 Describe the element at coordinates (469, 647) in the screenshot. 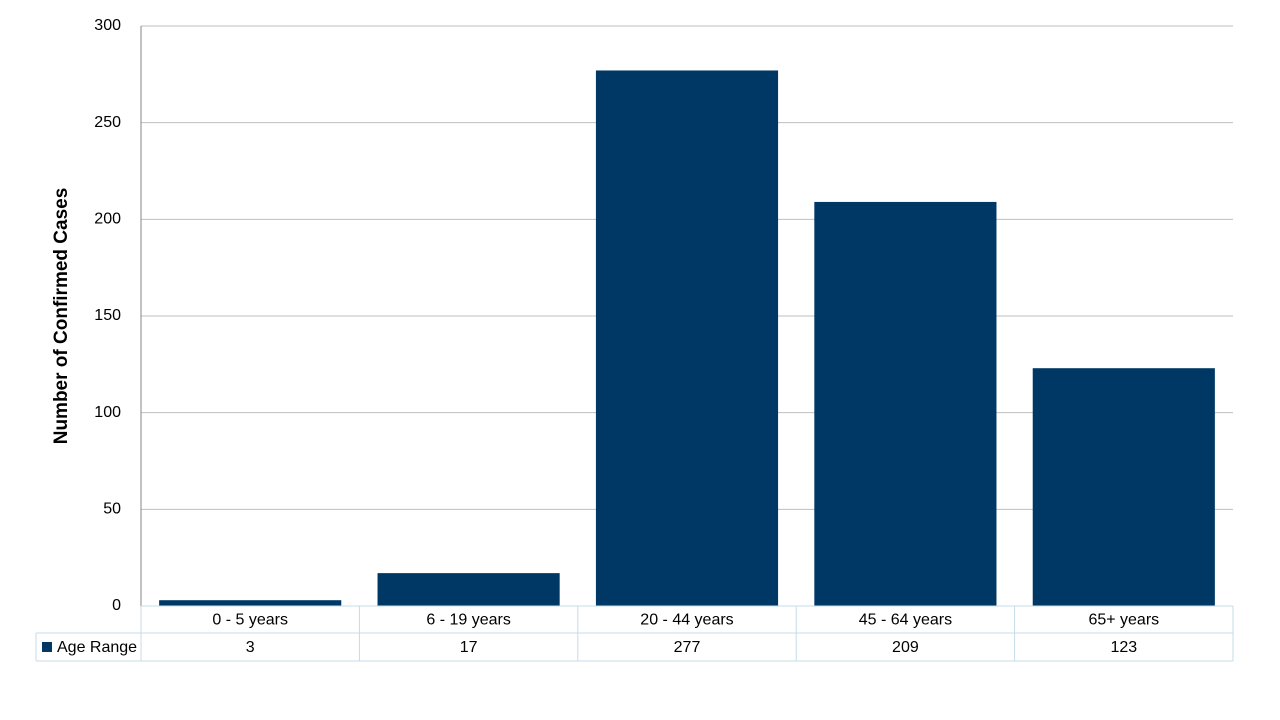

I see `table-value: 17` at that location.